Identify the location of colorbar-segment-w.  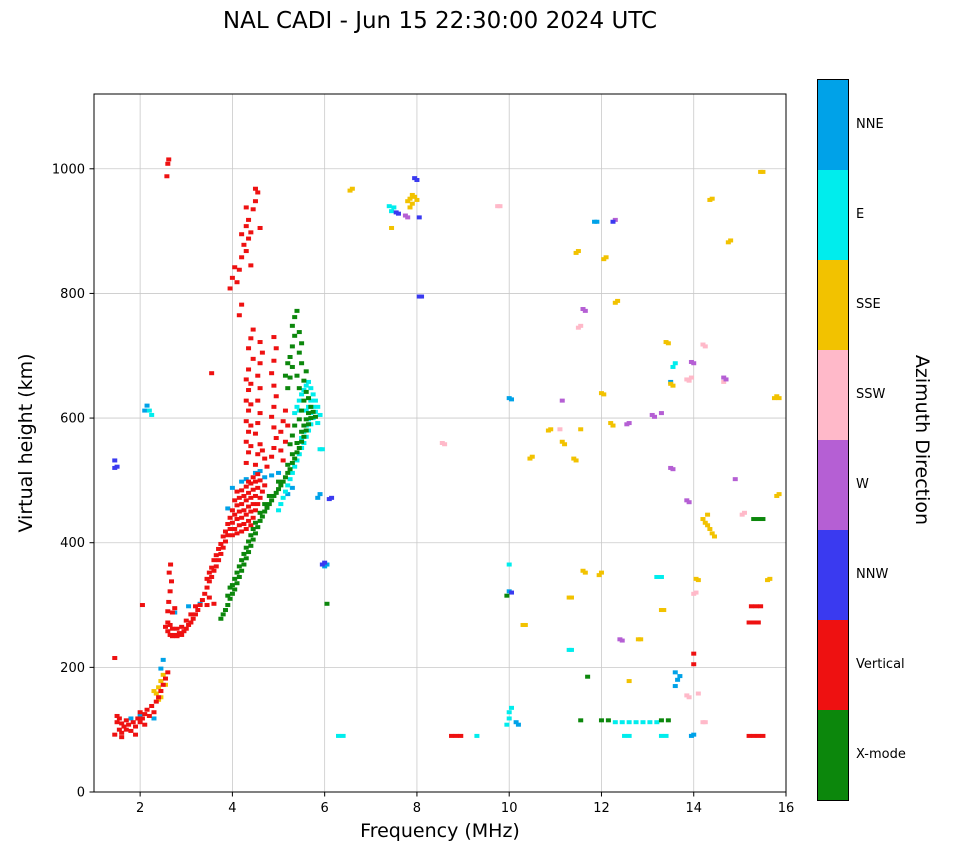
(833, 485).